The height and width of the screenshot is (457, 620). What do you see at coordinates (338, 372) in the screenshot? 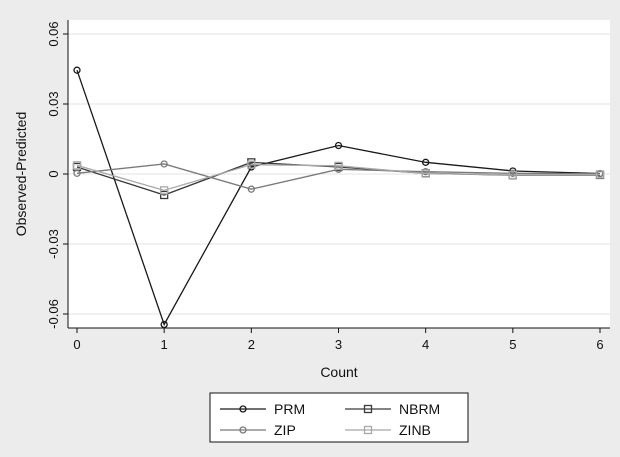
I see `x-axis-title: Count` at bounding box center [338, 372].